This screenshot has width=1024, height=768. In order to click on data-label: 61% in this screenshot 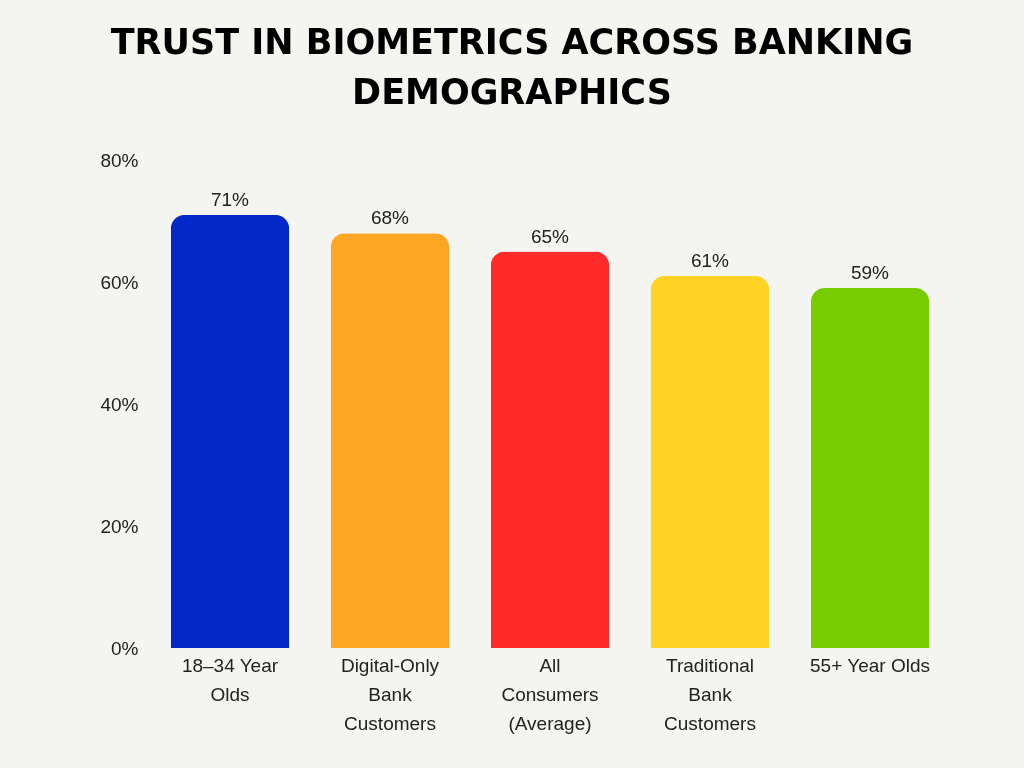, I will do `click(710, 260)`.